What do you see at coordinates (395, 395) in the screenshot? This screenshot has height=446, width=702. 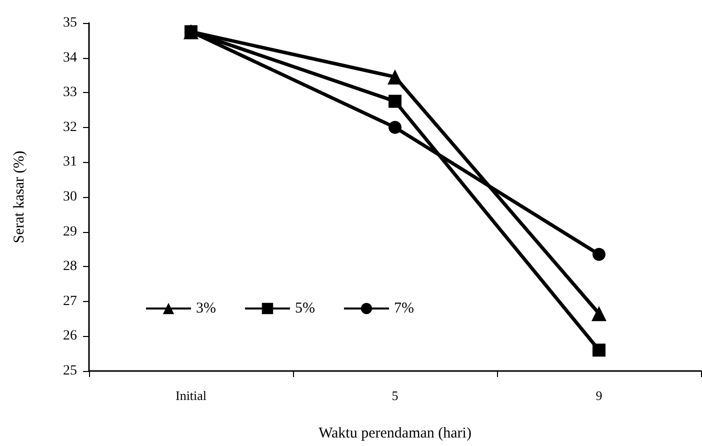 I see `x-tick-label: 5` at bounding box center [395, 395].